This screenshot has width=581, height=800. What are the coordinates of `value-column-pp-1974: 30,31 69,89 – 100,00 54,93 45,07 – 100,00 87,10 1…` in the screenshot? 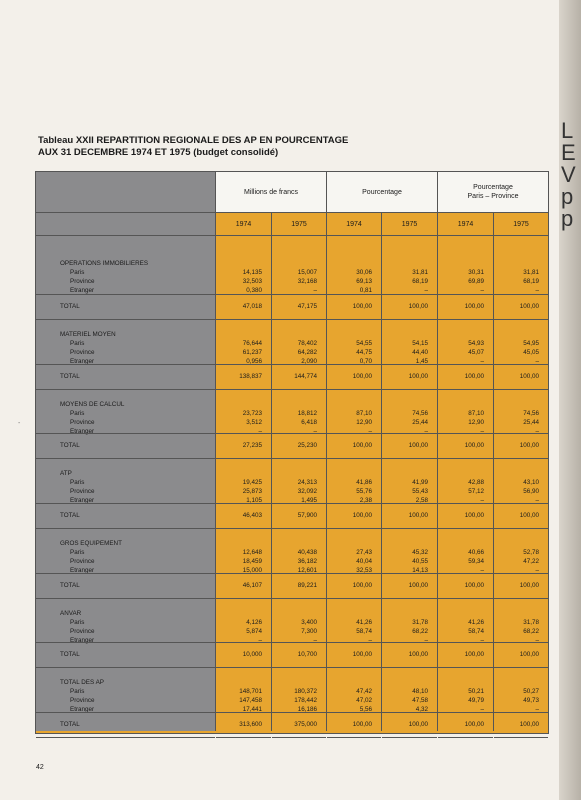 It's located at (465, 486).